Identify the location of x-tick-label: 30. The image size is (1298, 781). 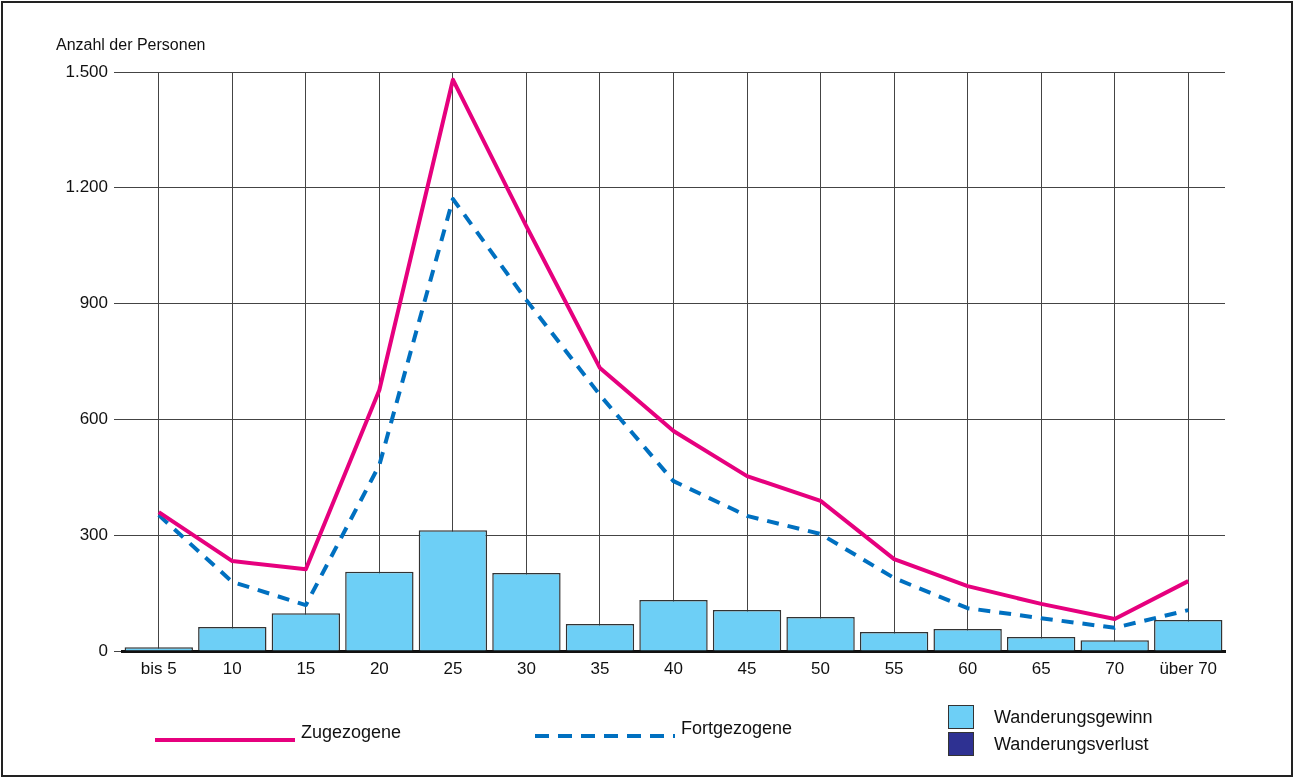
(526, 668).